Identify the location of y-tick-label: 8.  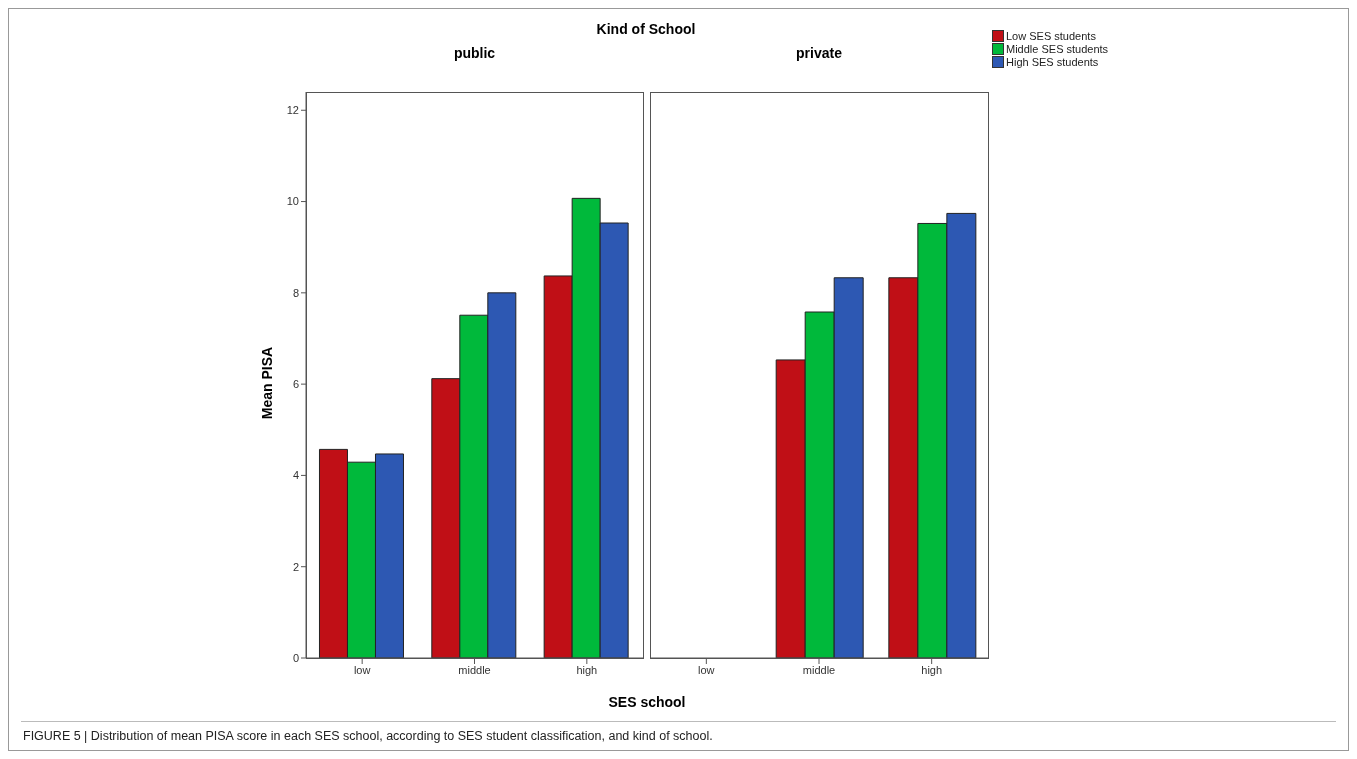
(295, 292).